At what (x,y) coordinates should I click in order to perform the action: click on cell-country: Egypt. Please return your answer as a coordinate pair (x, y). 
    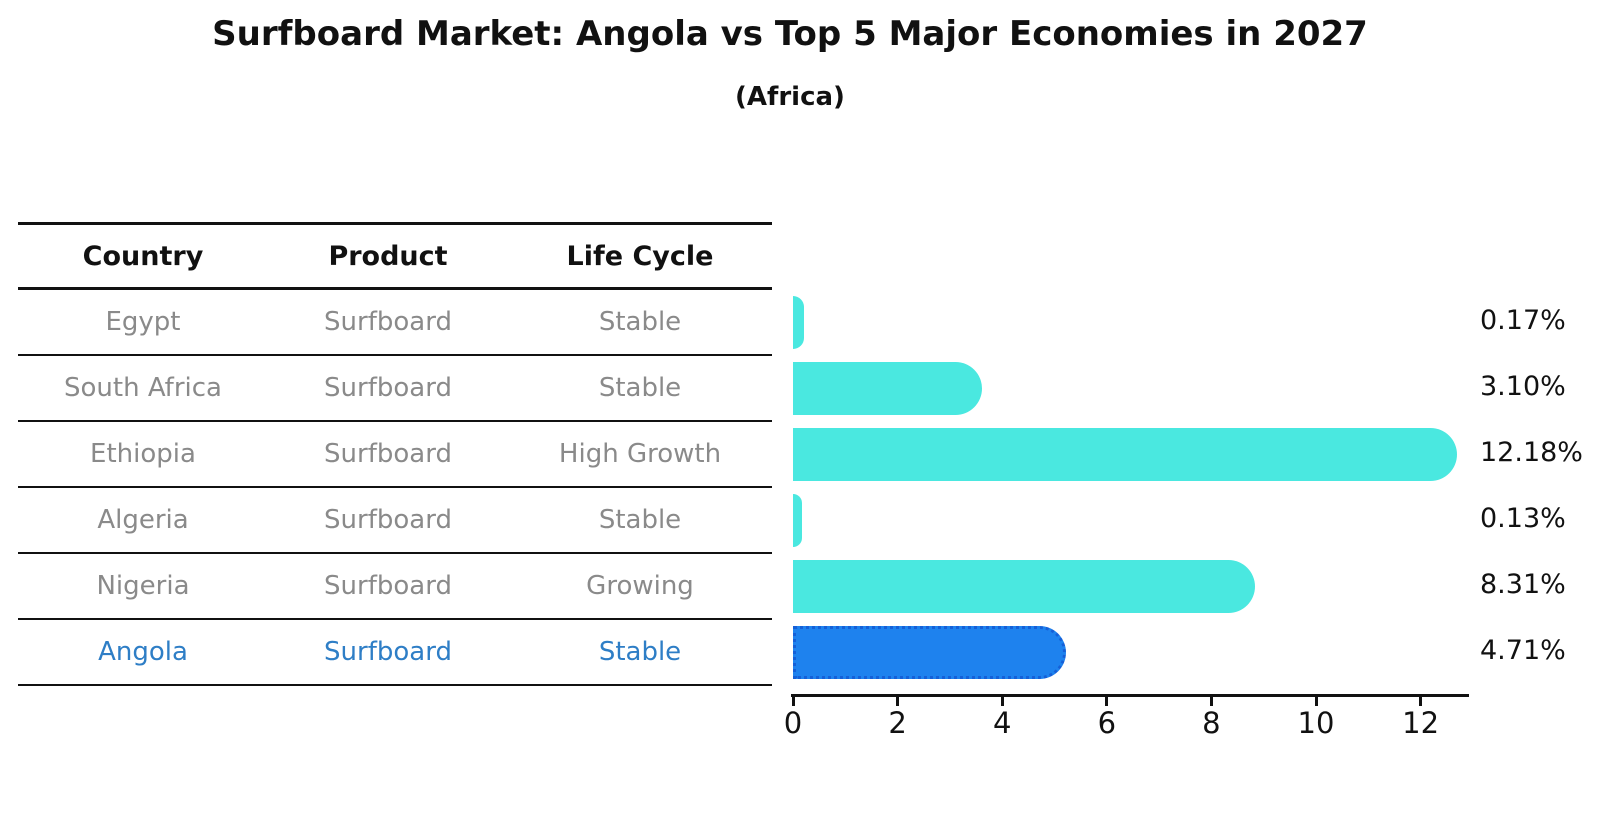
    Looking at the image, I should click on (143, 322).